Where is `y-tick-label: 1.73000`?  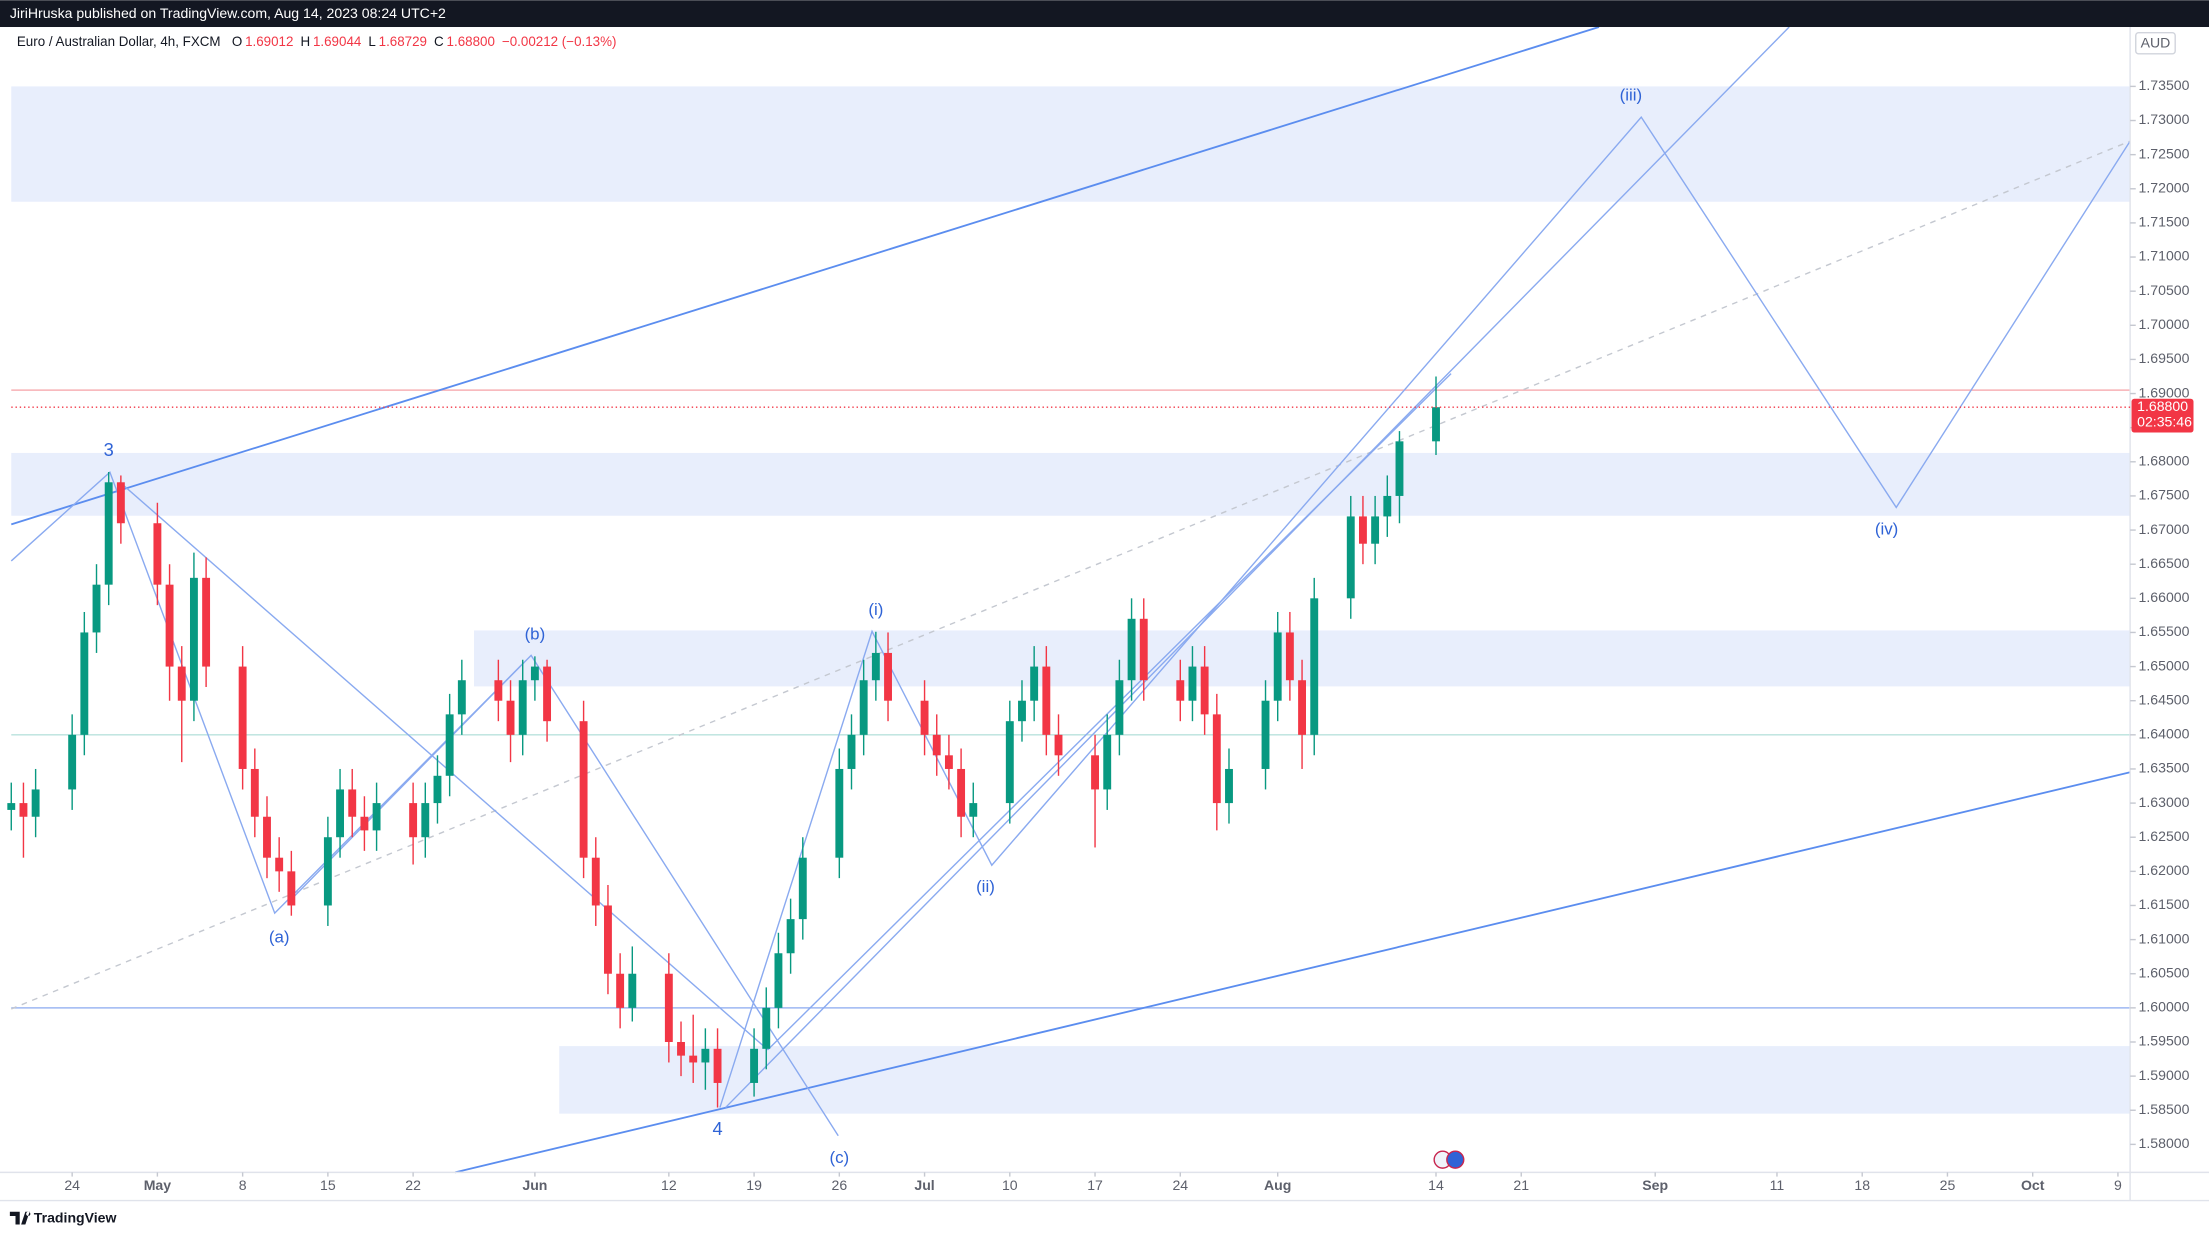 y-tick-label: 1.73000 is located at coordinates (2164, 119).